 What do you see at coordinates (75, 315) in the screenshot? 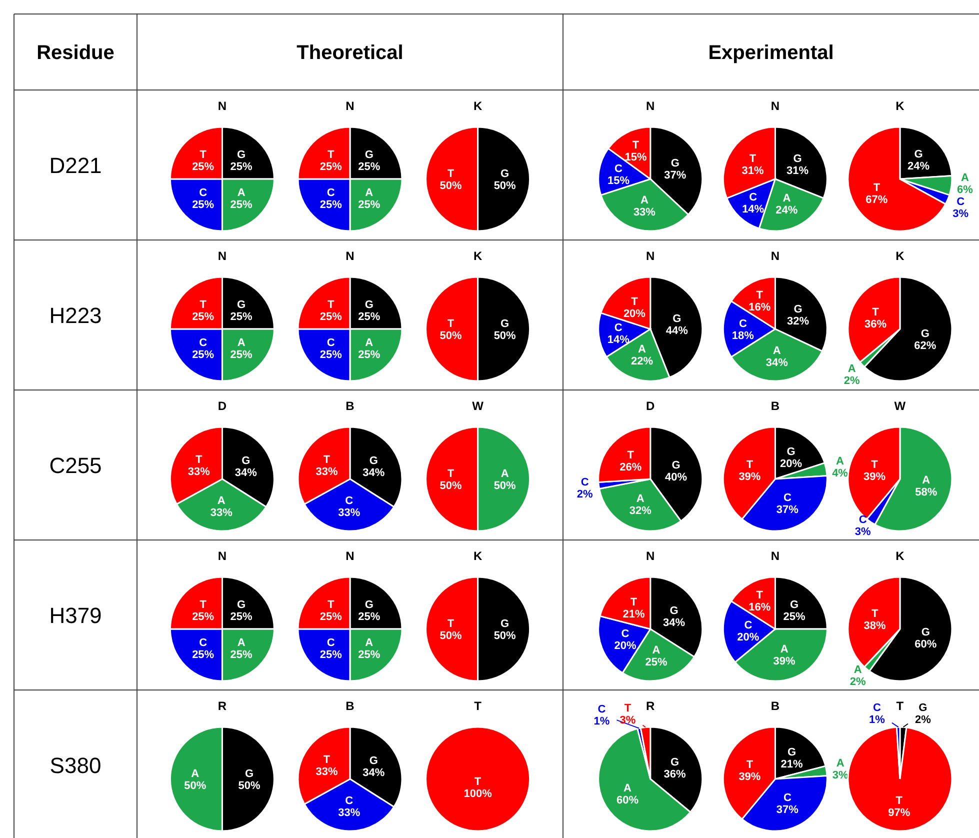
I see `text: H223` at bounding box center [75, 315].